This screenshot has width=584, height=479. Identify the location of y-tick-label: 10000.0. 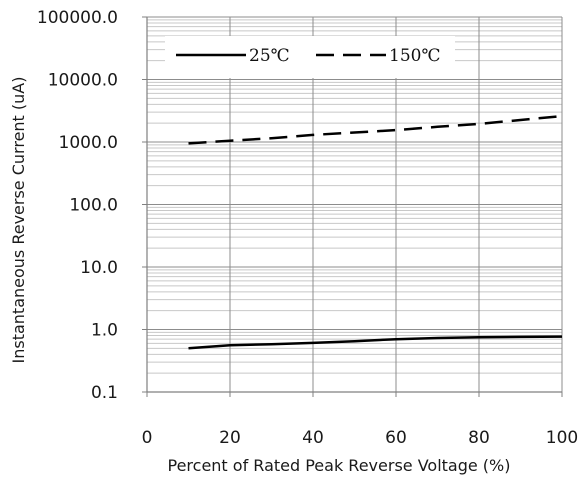
(83, 81).